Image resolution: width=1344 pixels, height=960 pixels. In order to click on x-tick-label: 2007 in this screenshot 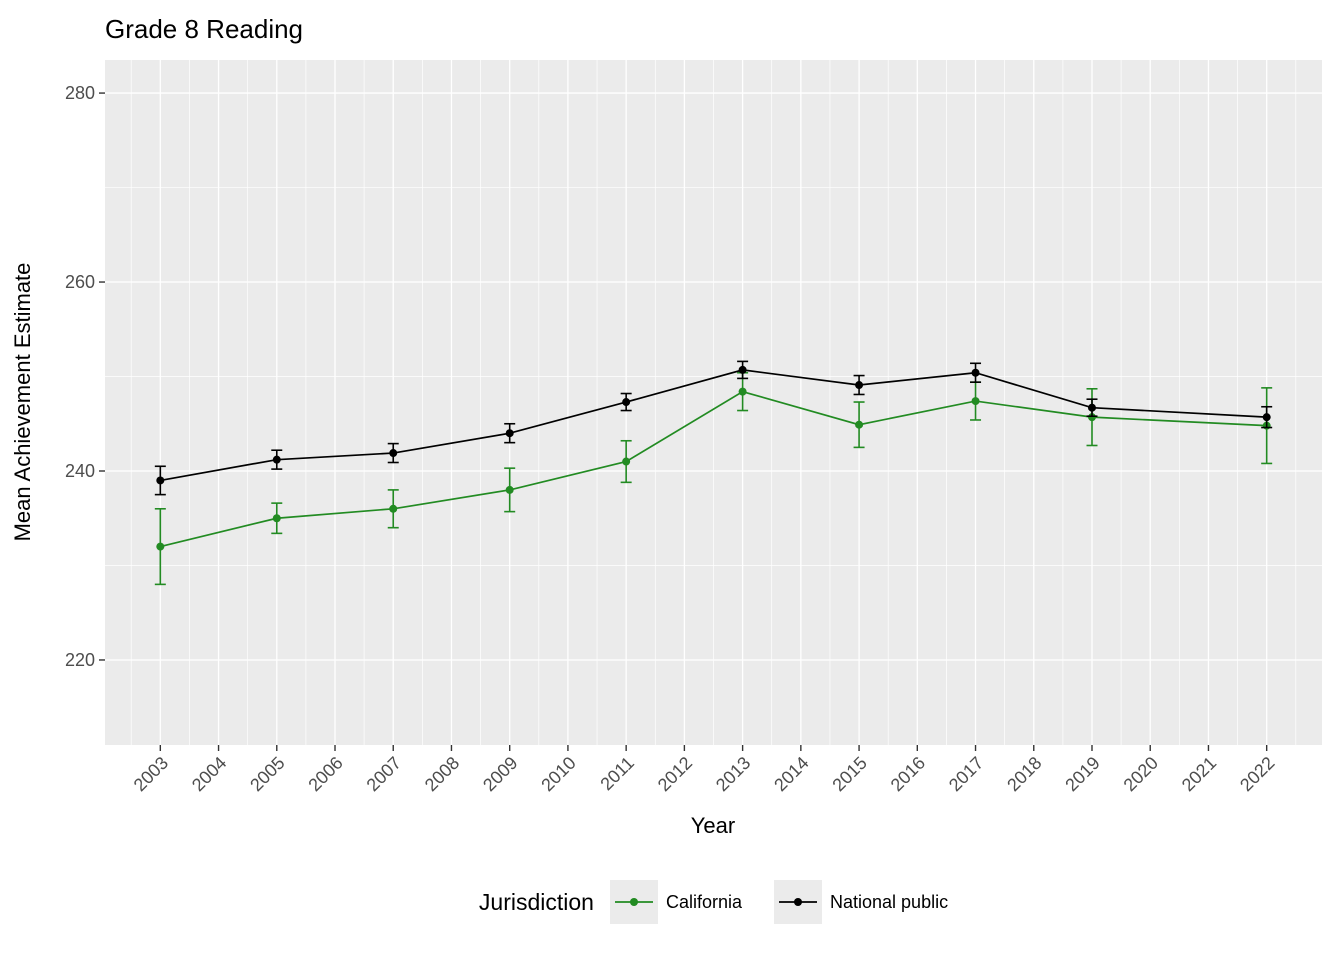, I will do `click(384, 774)`.